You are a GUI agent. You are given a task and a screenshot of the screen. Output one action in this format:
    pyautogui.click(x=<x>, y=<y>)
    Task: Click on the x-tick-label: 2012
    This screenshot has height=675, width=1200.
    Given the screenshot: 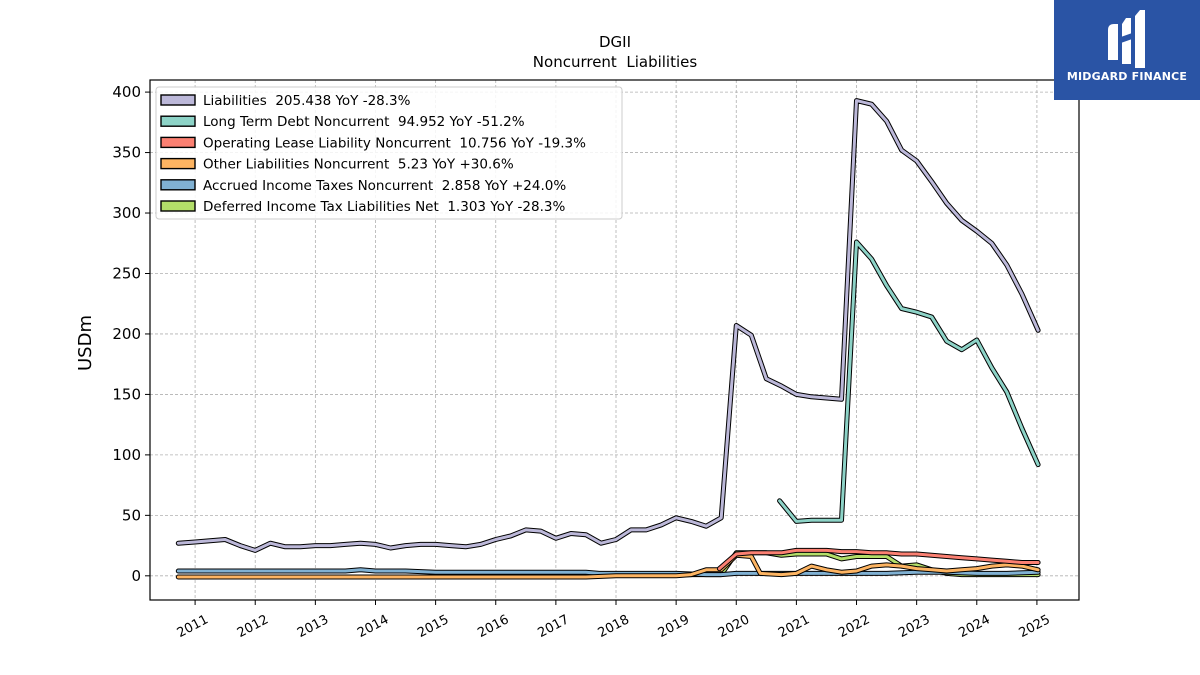 What is the action you would take?
    pyautogui.click(x=253, y=626)
    